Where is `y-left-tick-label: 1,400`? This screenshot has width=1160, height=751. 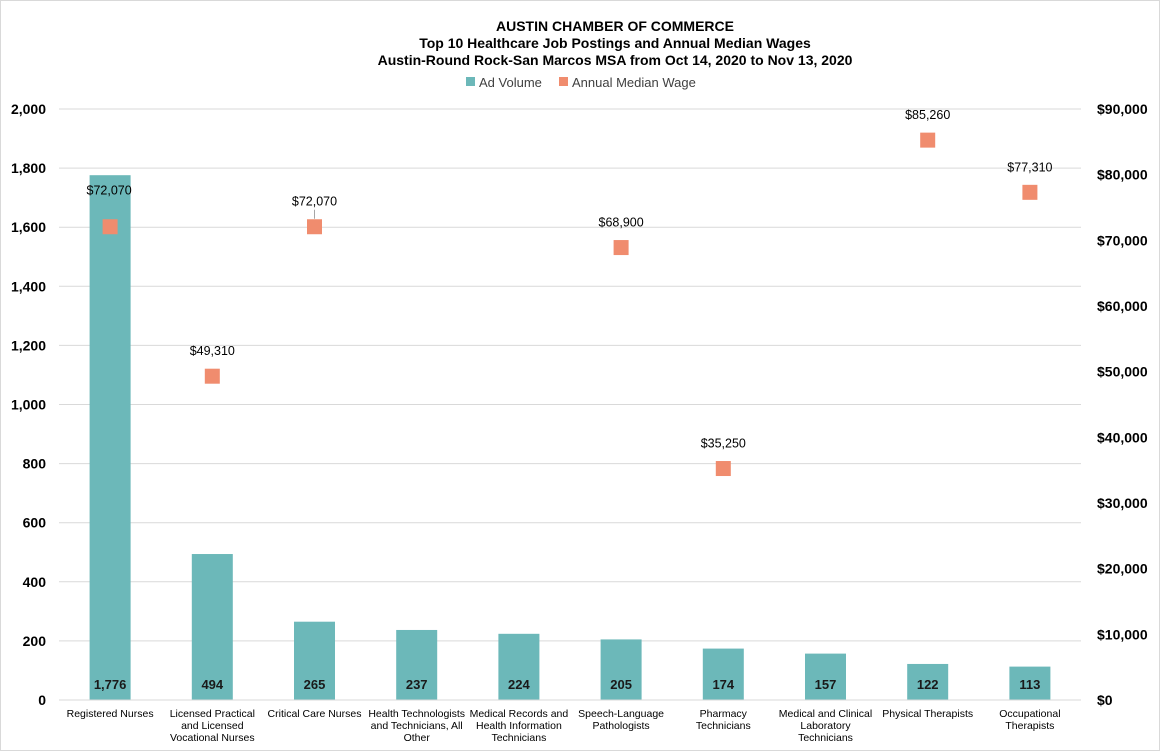
y-left-tick-label: 1,400 is located at coordinates (28, 286).